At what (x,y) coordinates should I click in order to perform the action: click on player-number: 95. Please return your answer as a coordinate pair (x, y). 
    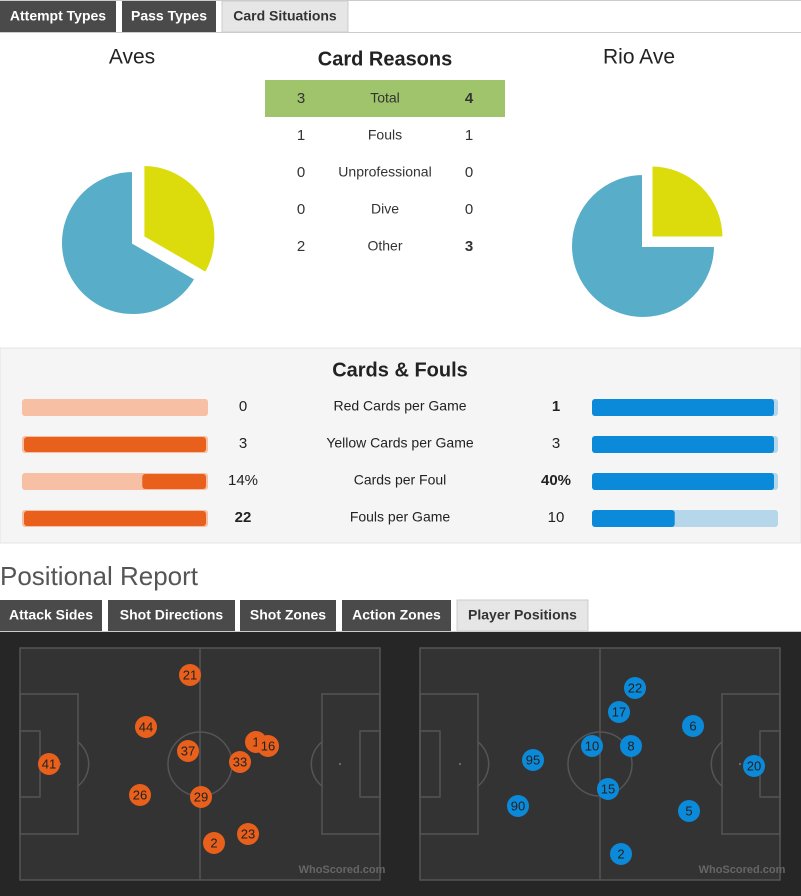
    Looking at the image, I should click on (533, 759).